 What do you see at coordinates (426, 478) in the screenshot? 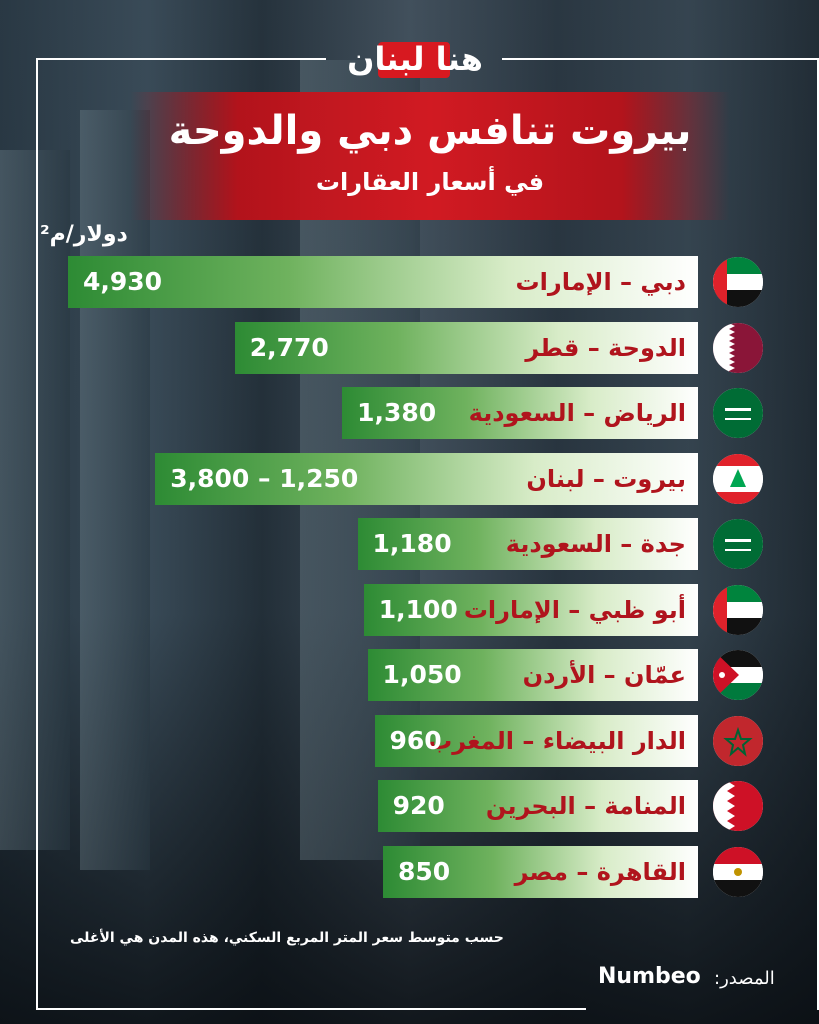
I see `chart-bar: بيروت – لبنان` at bounding box center [426, 478].